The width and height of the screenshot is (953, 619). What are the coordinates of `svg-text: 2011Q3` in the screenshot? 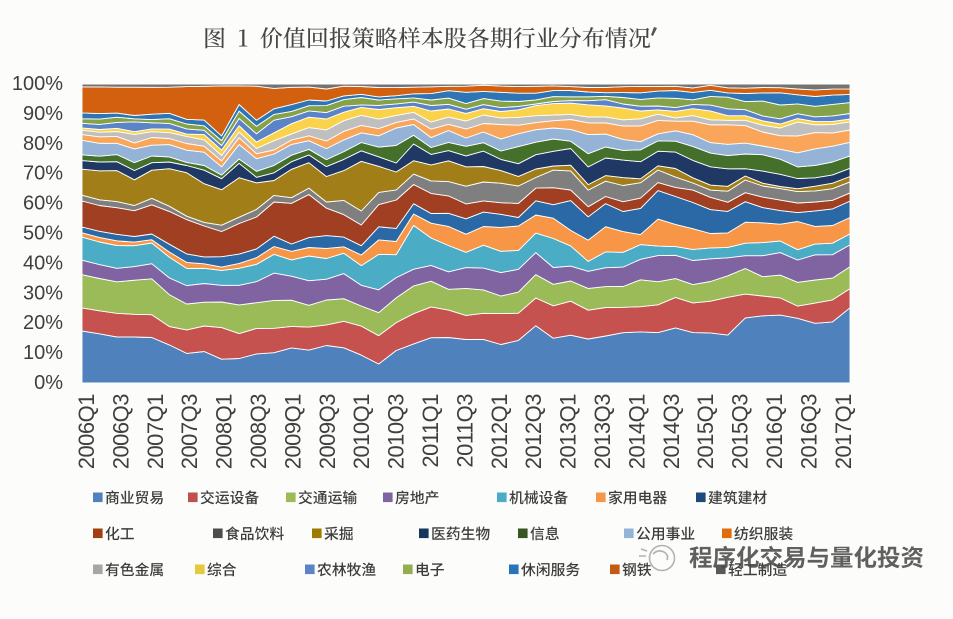 It's located at (464, 431).